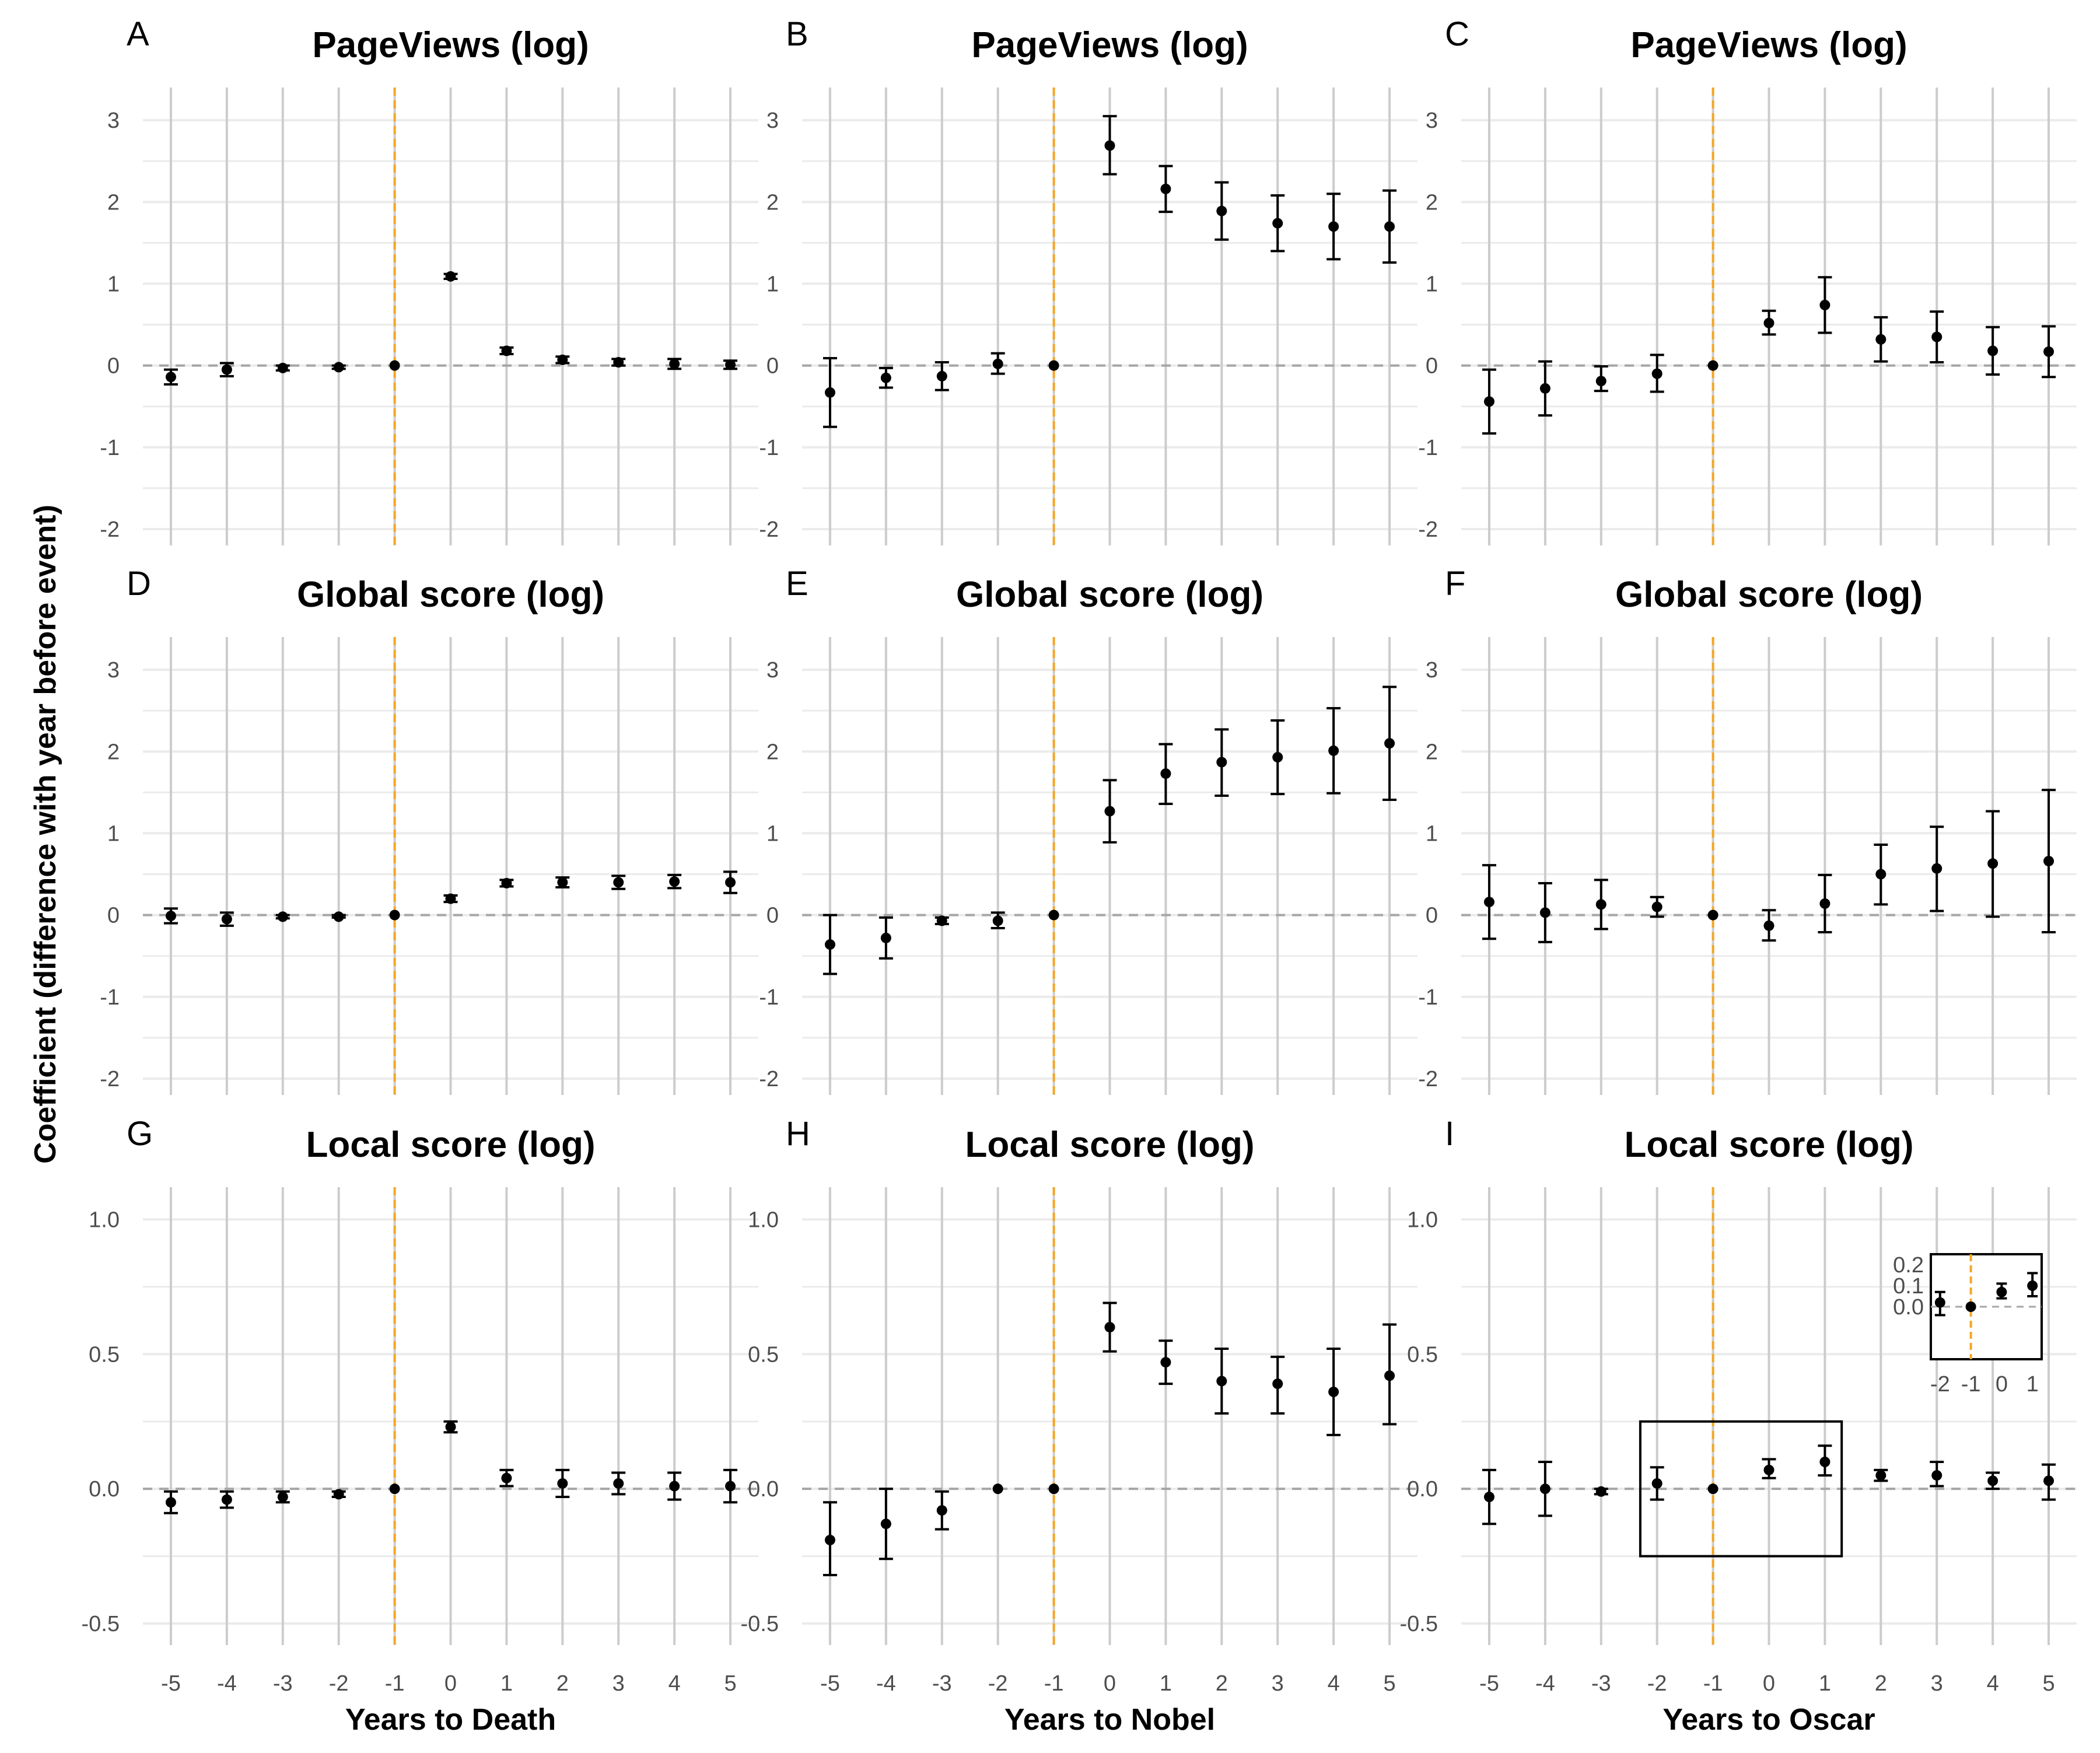  Describe the element at coordinates (1747, 280) in the screenshot. I see `panel-c: C PageViews (log) -2 -1 0 1 2 3` at that location.